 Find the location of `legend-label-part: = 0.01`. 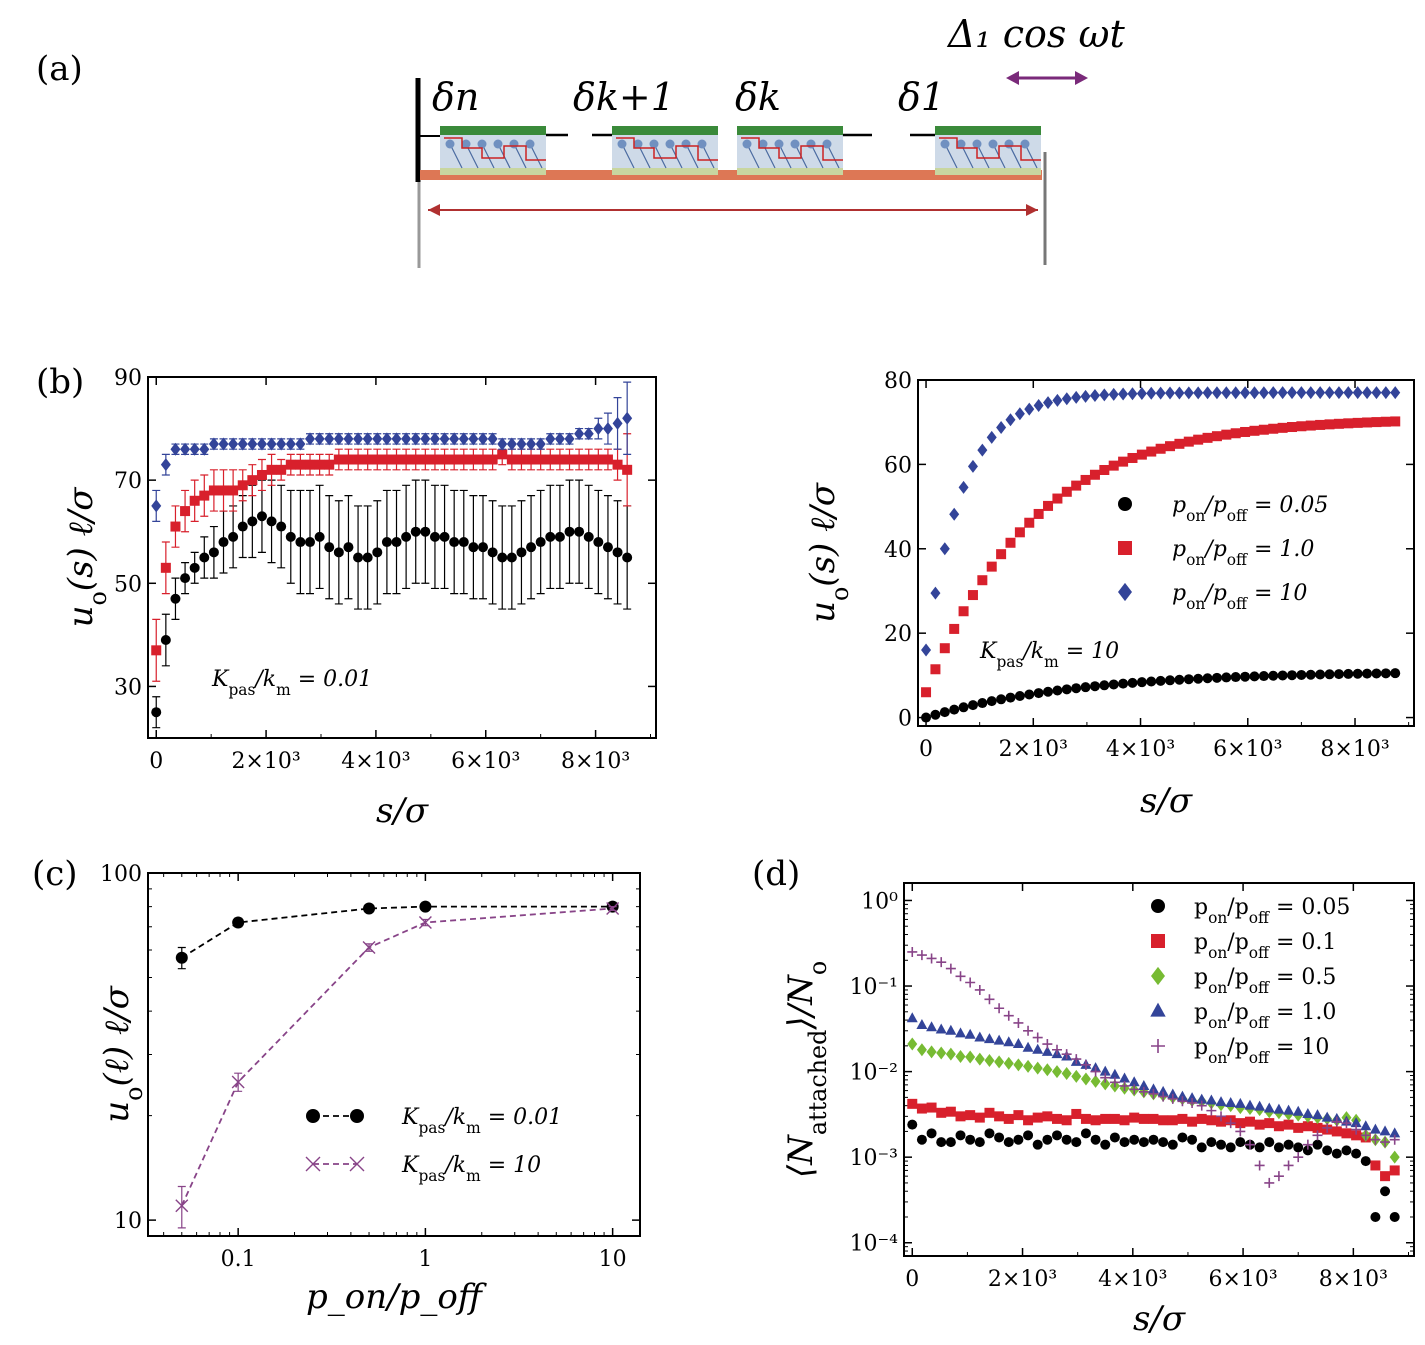

legend-label-part: = 0.01 is located at coordinates (521, 1117).